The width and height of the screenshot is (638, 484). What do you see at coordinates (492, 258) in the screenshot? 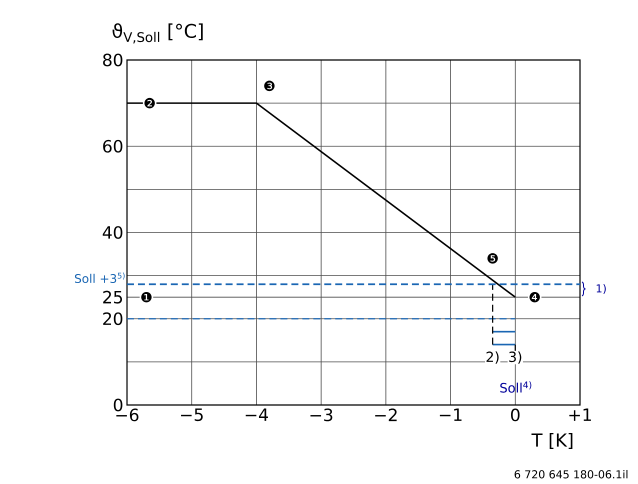
I see `annotation: ❺` at bounding box center [492, 258].